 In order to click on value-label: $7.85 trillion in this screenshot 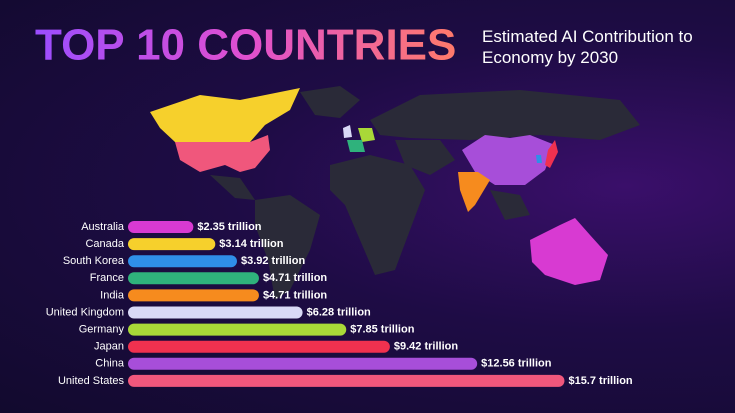, I will do `click(382, 330)`.